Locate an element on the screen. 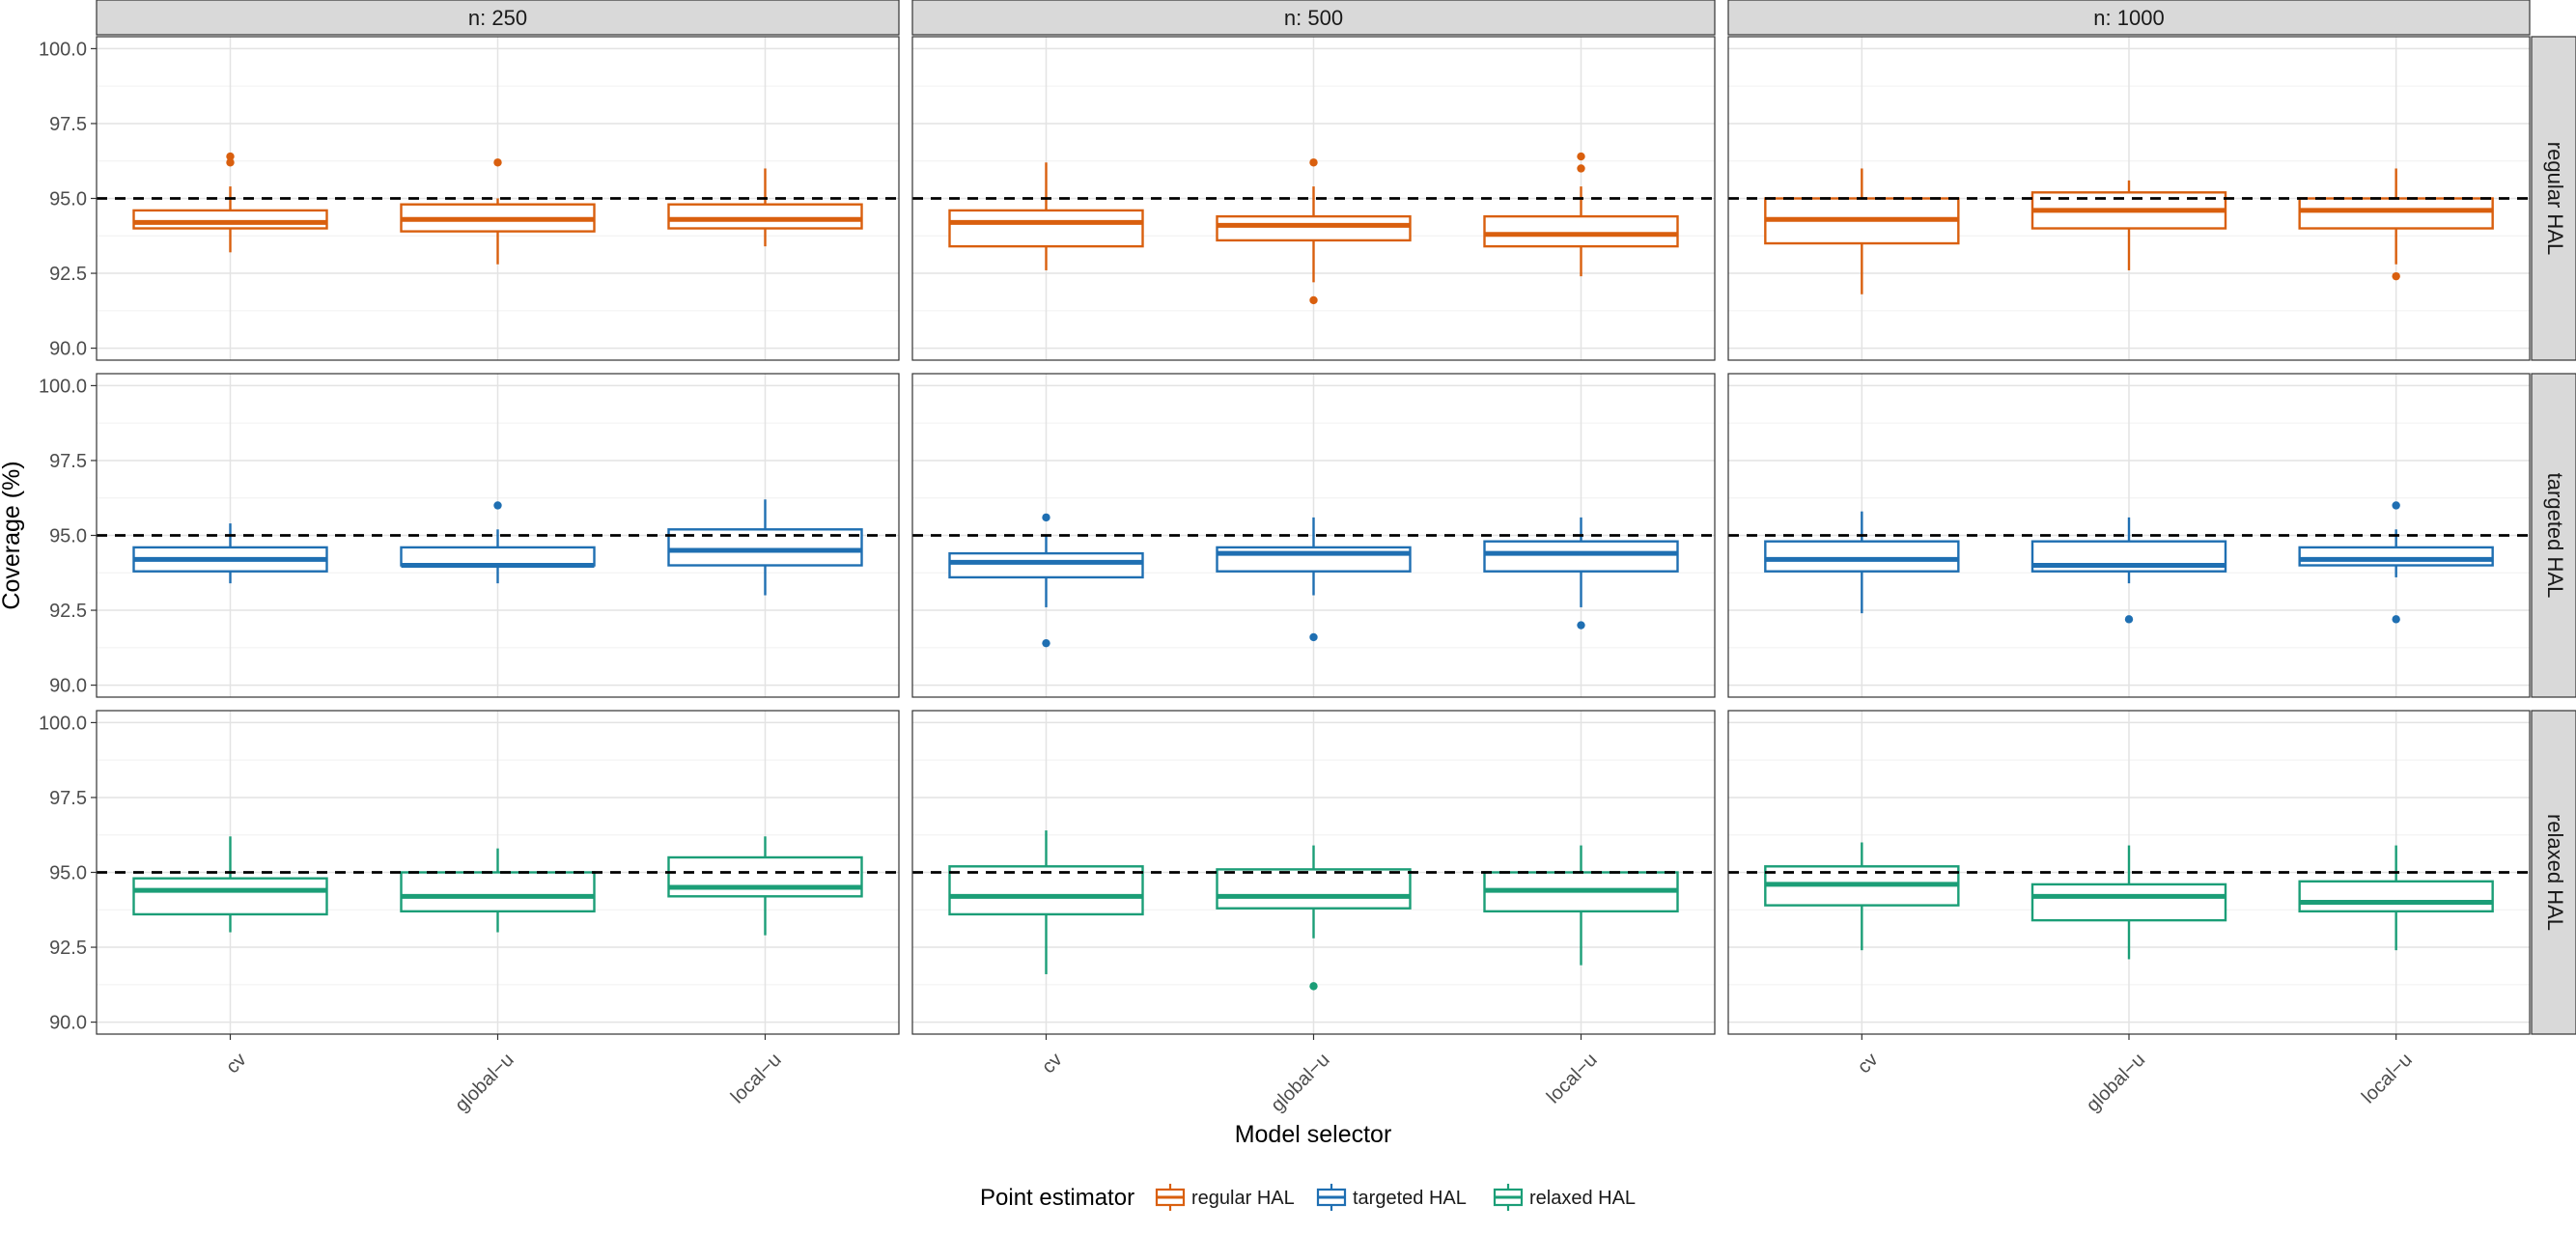  y-axis-targeted-hal: 90.0 92.5 95.0 97.5 100.0 is located at coordinates (68, 536).